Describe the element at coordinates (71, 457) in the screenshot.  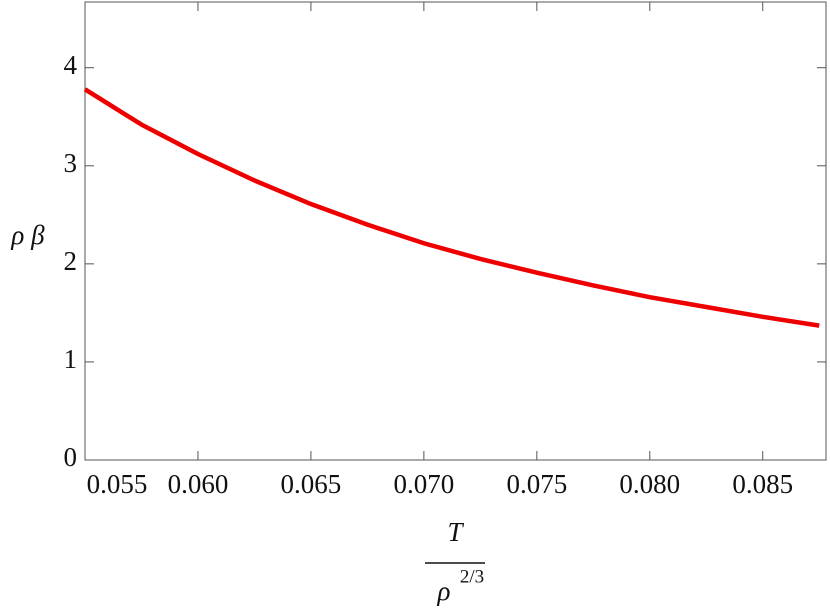
I see `y-tick-label: 0` at that location.